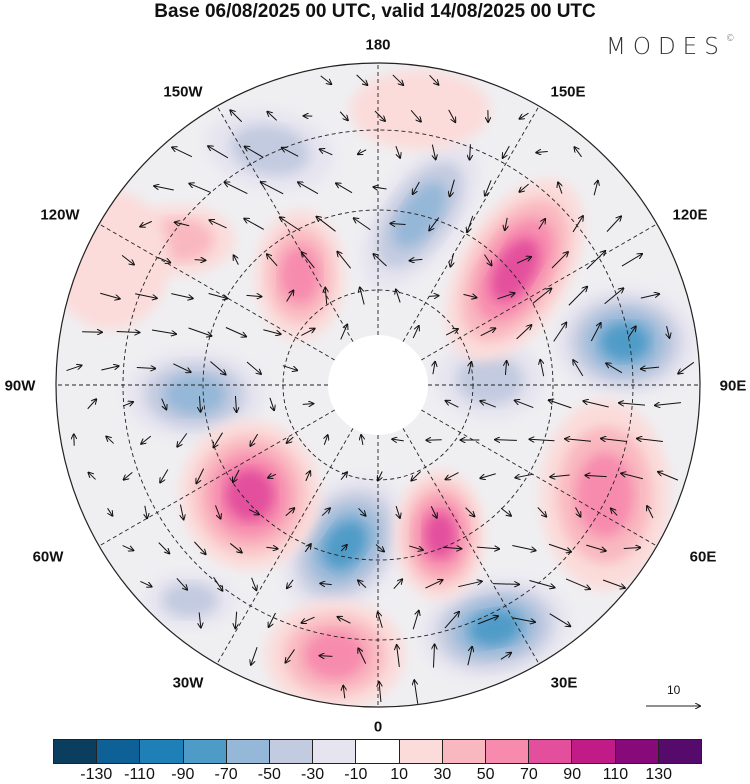  What do you see at coordinates (442, 775) in the screenshot?
I see `colorbar-label: 30` at bounding box center [442, 775].